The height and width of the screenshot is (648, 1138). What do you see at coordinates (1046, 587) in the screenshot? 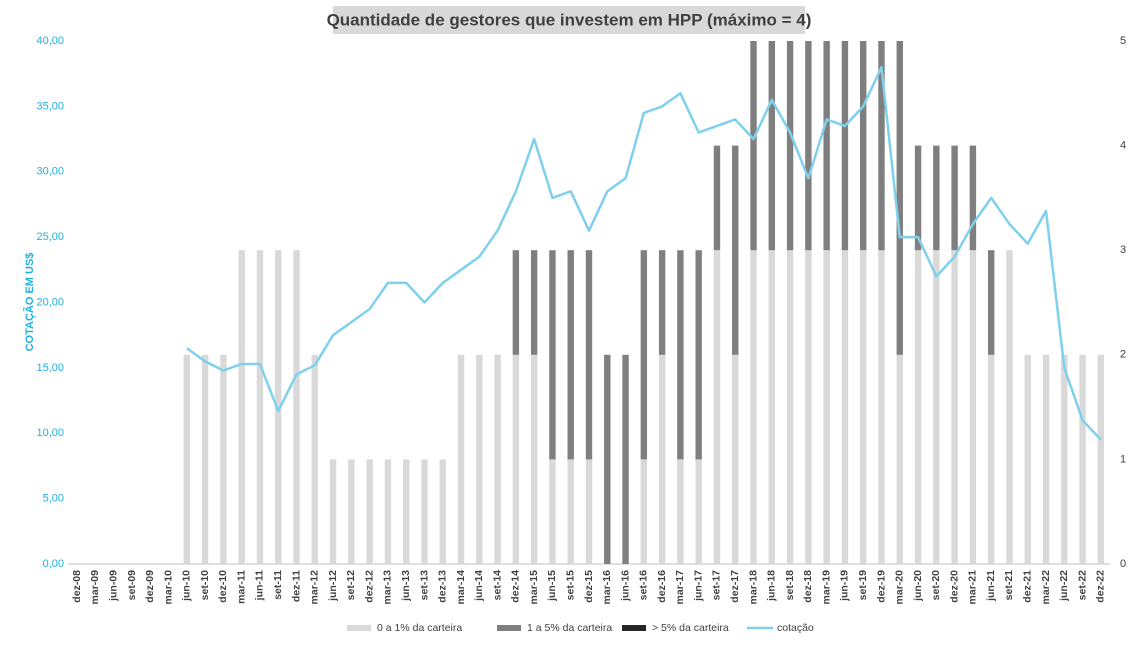
I see `x-tick-label: mar-22` at bounding box center [1046, 587].